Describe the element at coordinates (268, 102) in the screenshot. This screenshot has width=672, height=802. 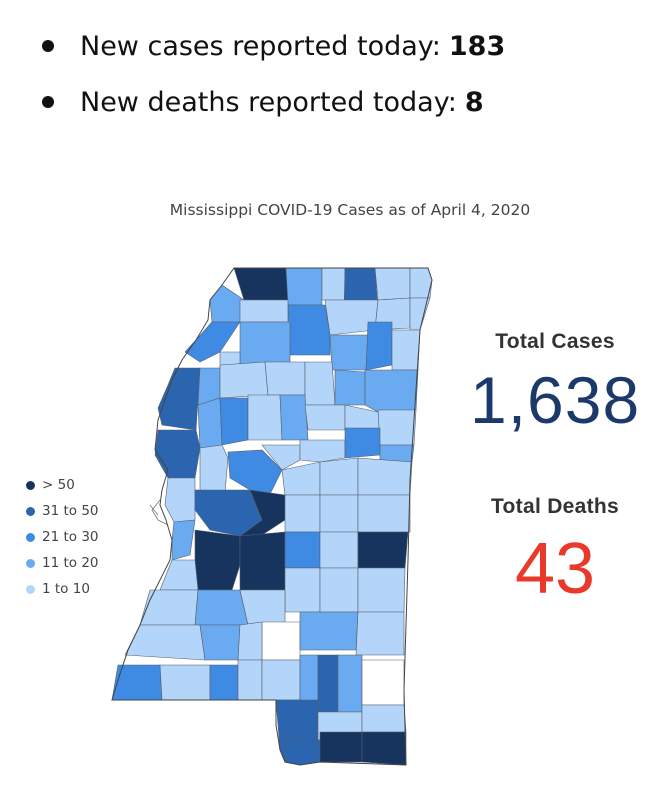
I see `new-deaths-label: New deaths reported today:` at that location.